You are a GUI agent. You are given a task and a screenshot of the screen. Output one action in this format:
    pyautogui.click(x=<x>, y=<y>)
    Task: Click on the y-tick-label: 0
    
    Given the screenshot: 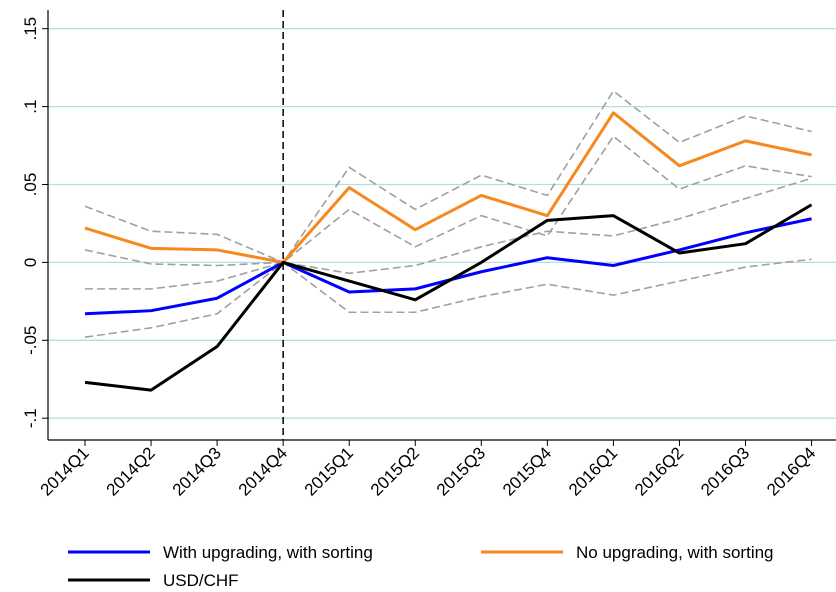 What is the action you would take?
    pyautogui.click(x=30, y=262)
    